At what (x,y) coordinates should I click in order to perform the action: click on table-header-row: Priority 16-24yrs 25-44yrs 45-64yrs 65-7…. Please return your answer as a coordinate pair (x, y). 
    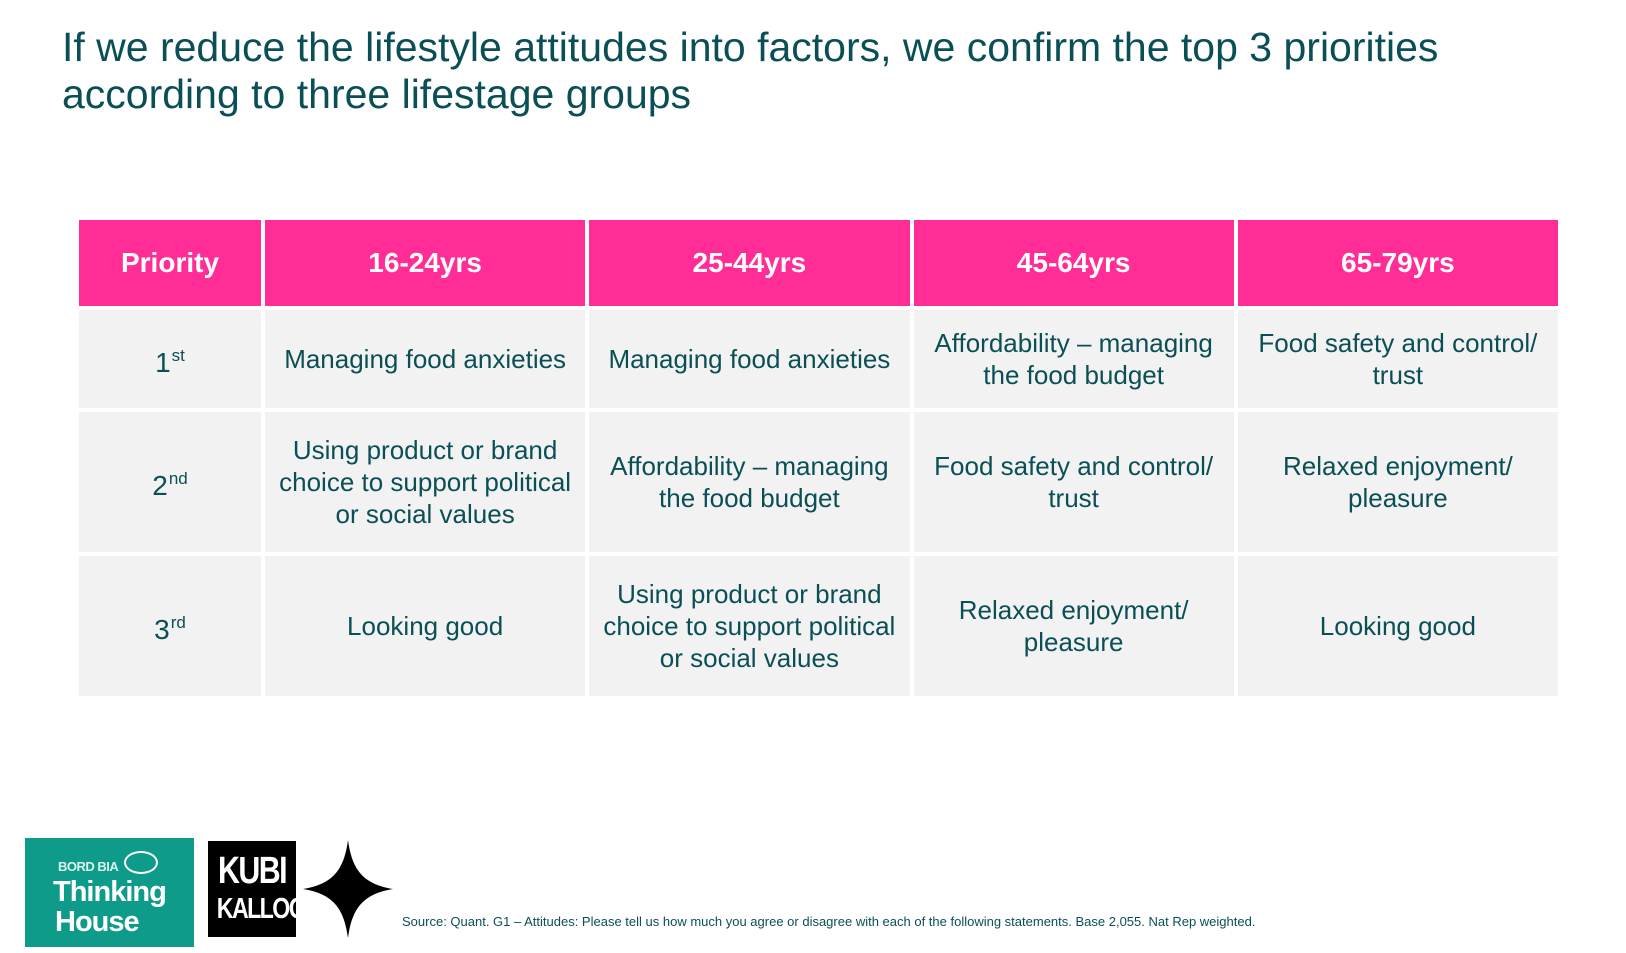
    Looking at the image, I should click on (818, 263).